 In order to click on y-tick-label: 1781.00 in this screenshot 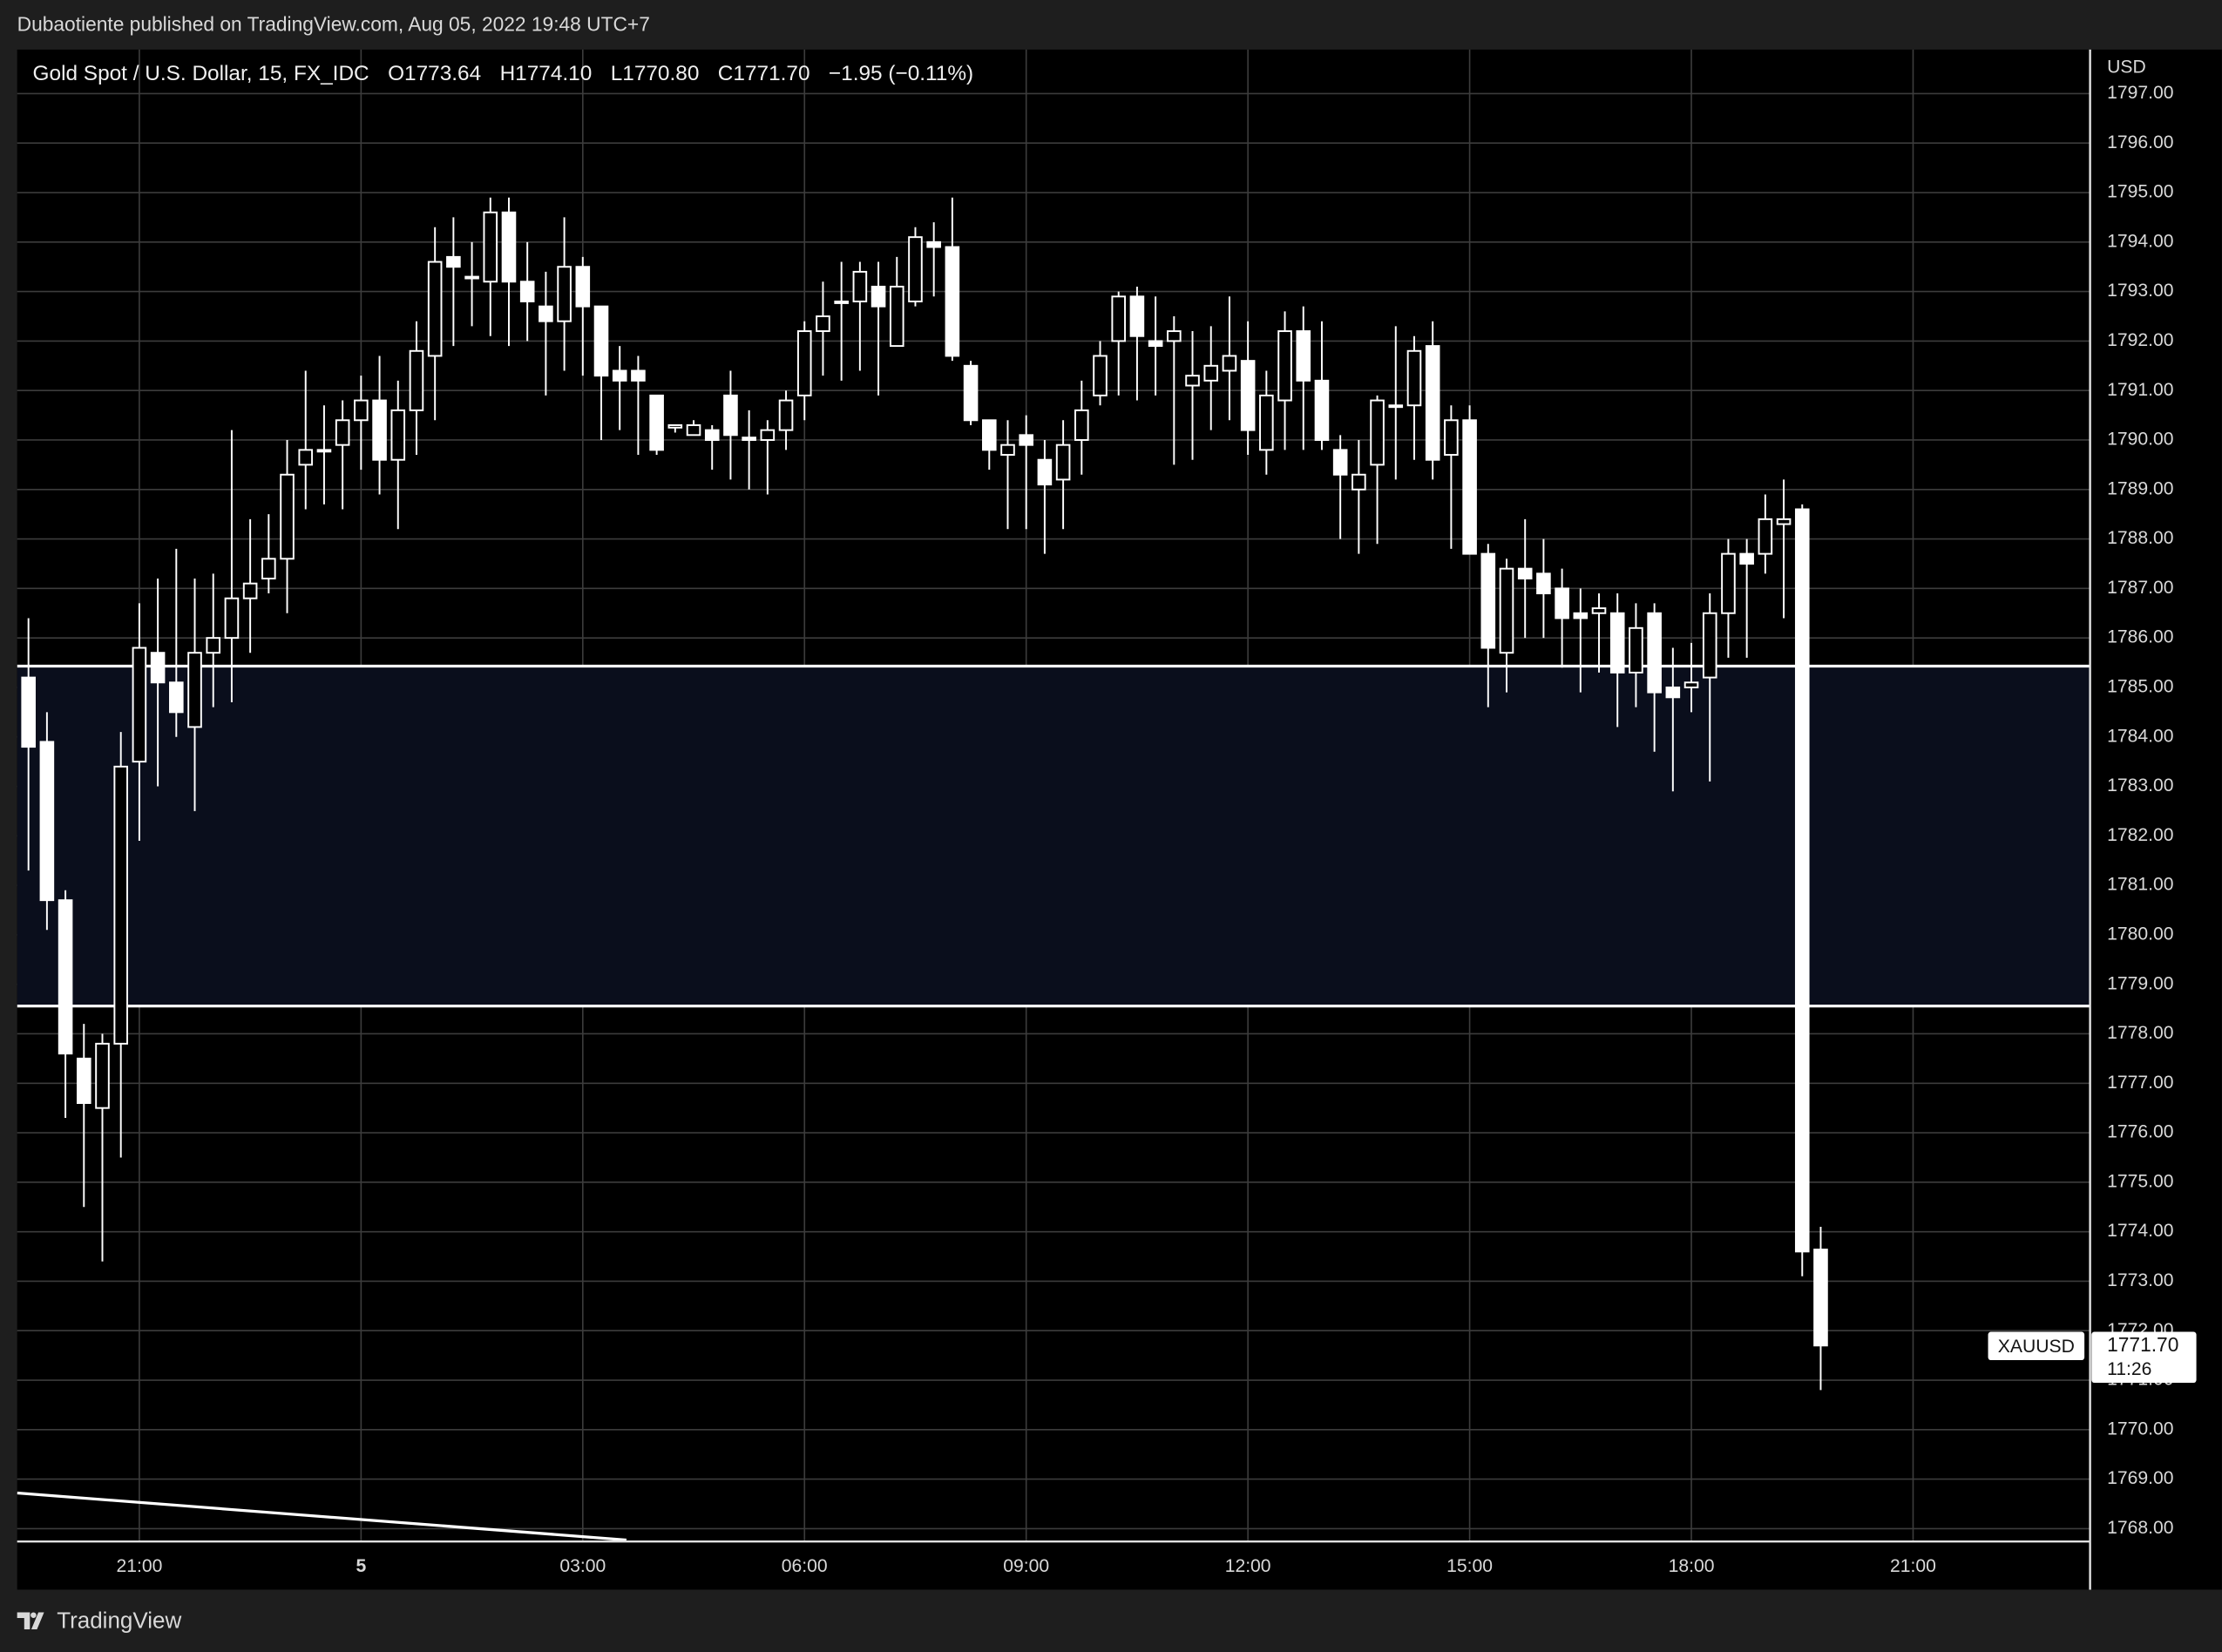, I will do `click(2140, 885)`.